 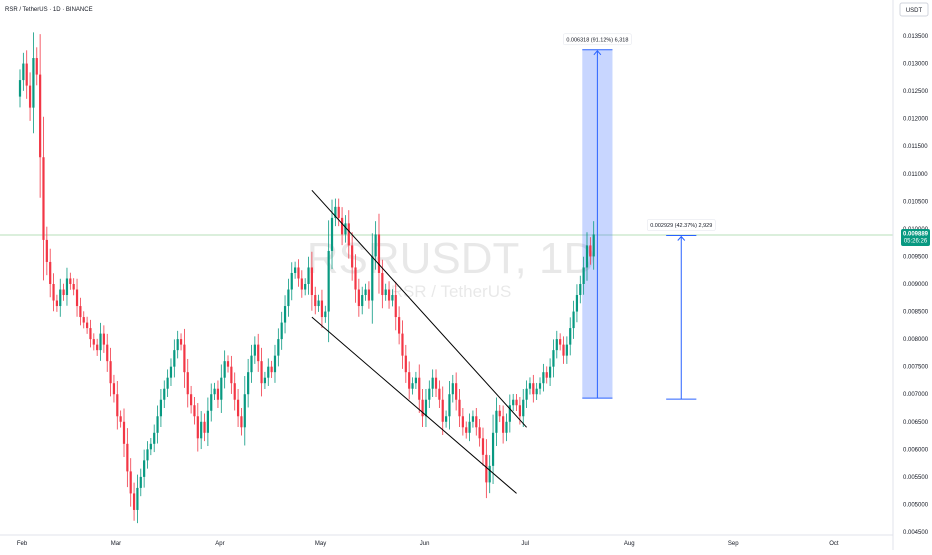 What do you see at coordinates (916, 478) in the screenshot?
I see `price-tick-label: 0.005500` at bounding box center [916, 478].